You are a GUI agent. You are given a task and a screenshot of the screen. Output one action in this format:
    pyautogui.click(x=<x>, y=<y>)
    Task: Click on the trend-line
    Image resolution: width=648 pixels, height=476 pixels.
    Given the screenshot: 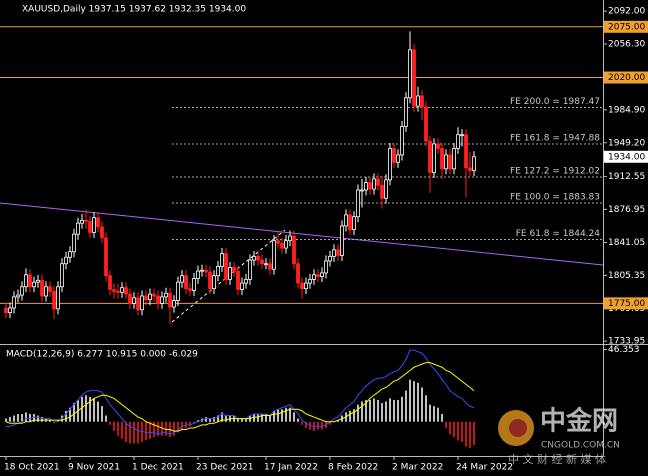 What is the action you would take?
    pyautogui.click(x=302, y=234)
    